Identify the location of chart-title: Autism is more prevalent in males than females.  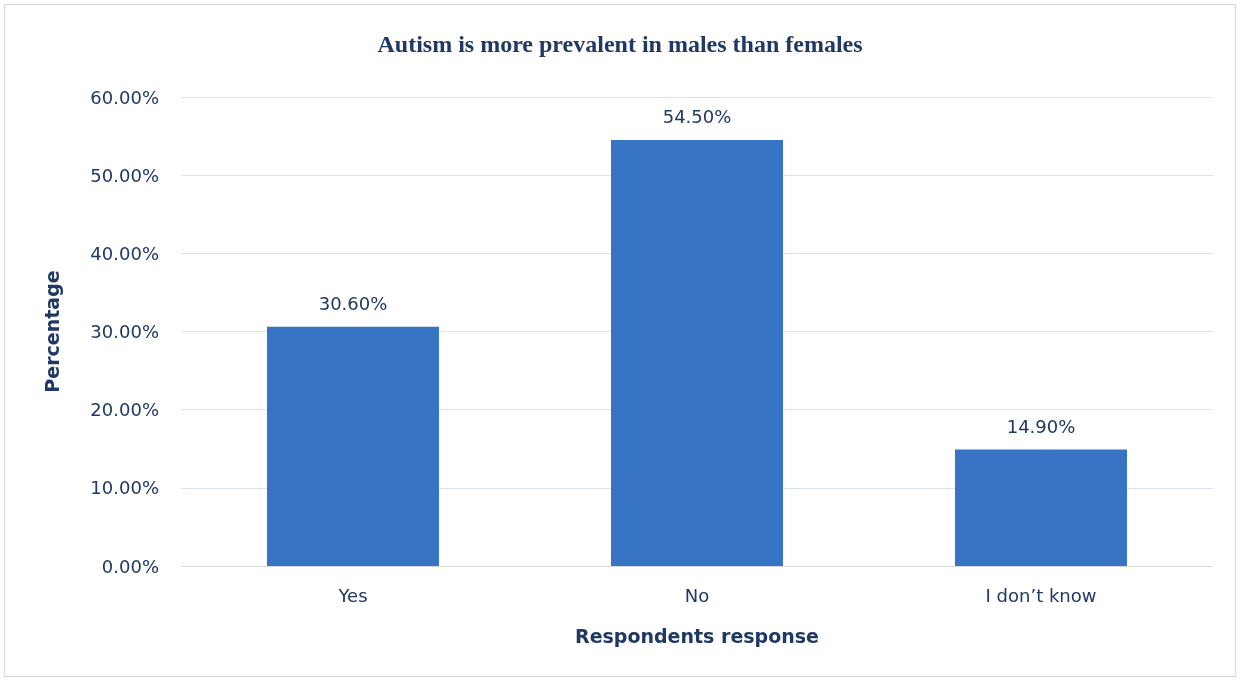
(620, 44).